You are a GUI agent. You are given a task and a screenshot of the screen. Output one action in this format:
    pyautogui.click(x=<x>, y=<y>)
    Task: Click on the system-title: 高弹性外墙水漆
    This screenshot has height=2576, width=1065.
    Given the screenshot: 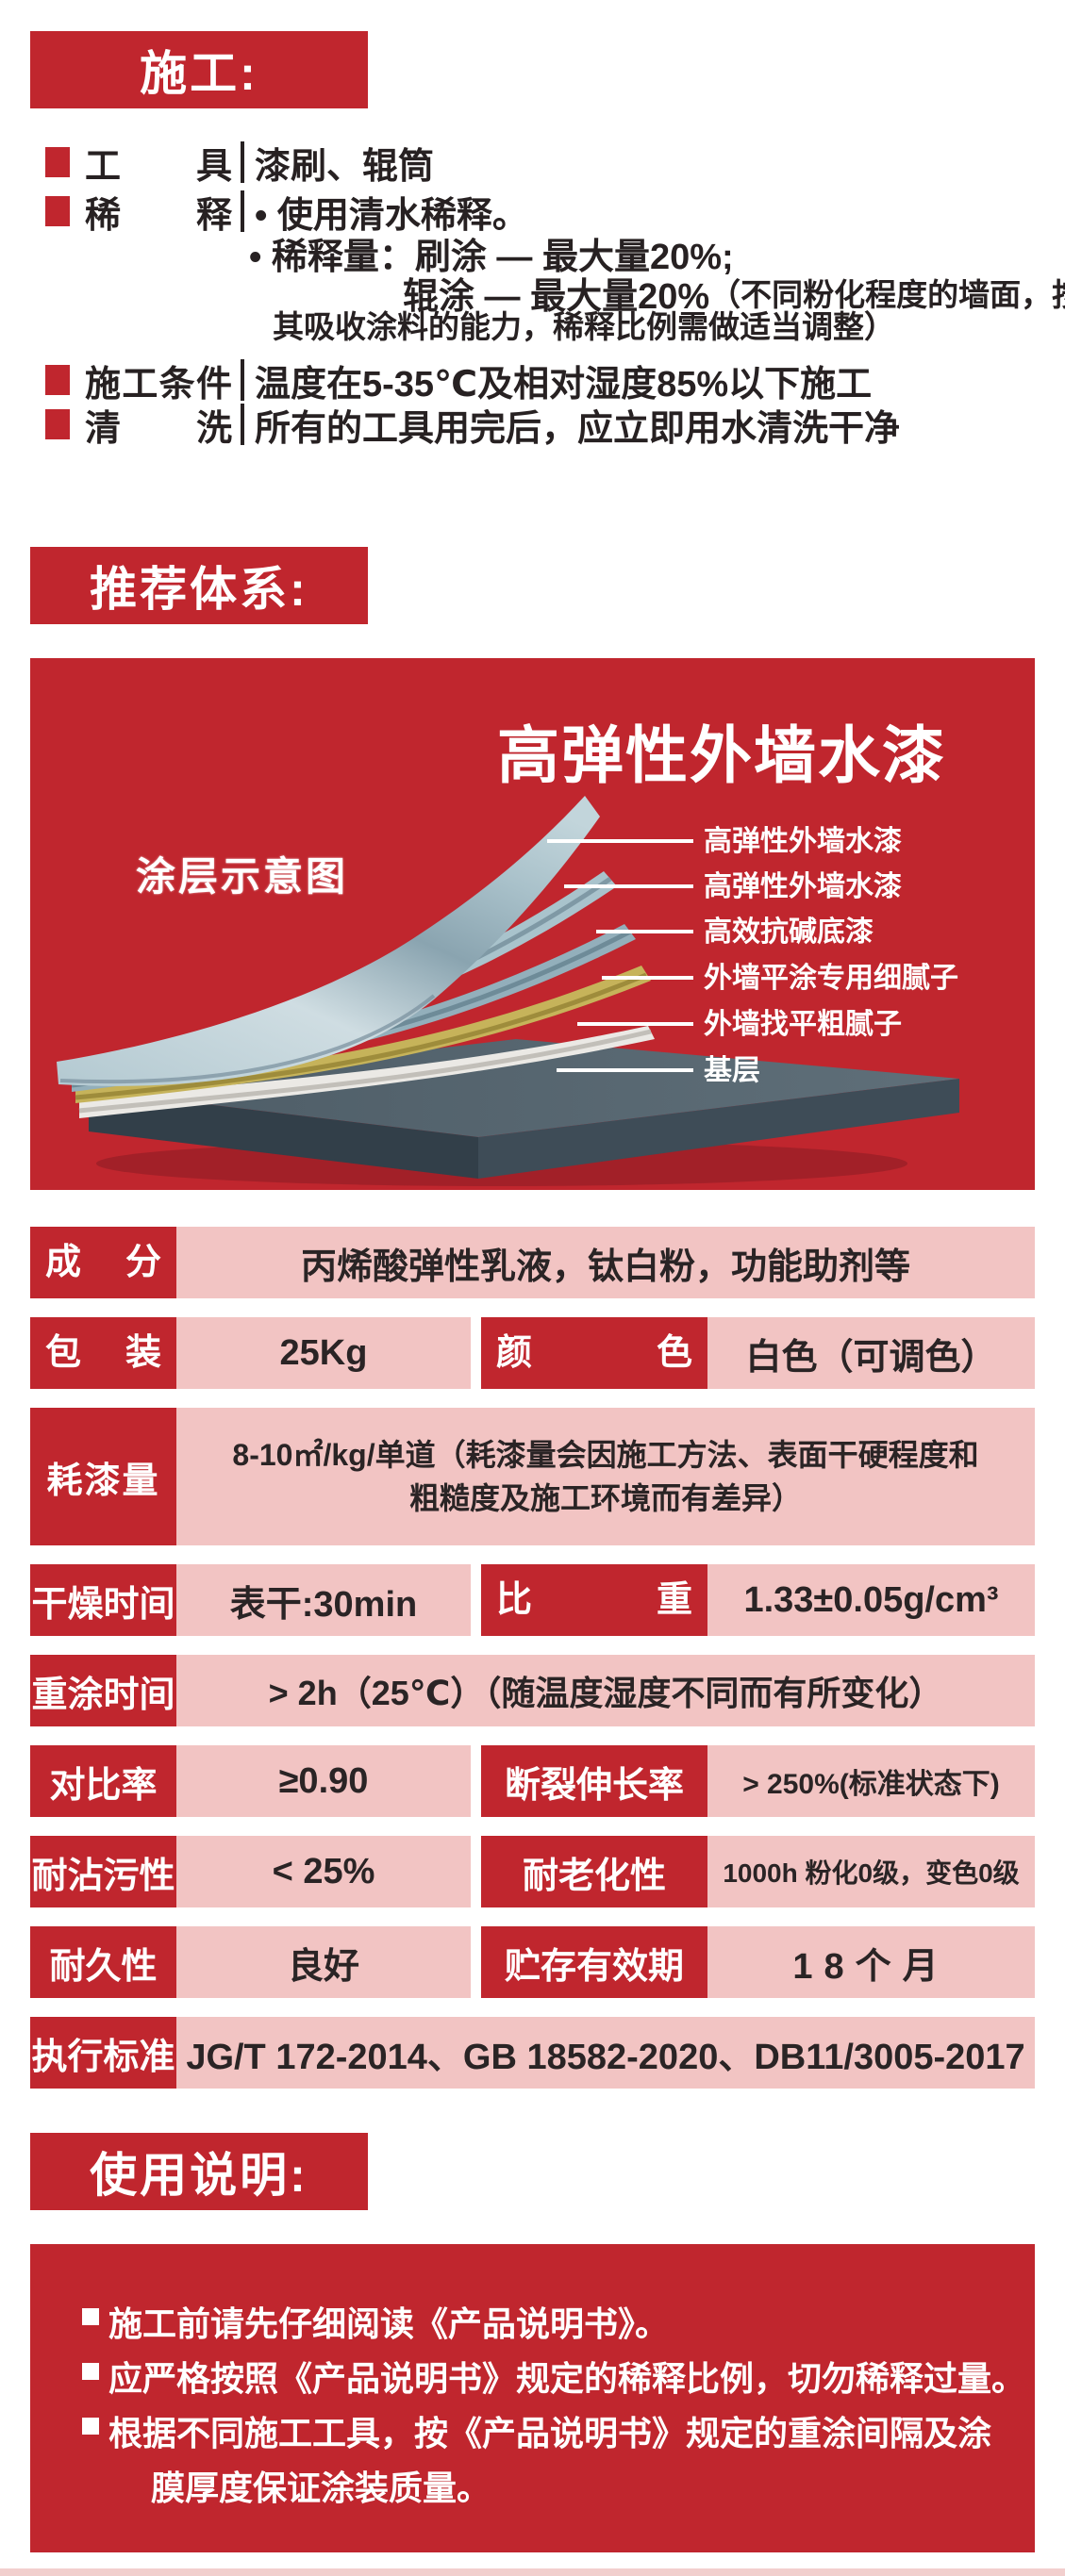 What is the action you would take?
    pyautogui.click(x=721, y=755)
    